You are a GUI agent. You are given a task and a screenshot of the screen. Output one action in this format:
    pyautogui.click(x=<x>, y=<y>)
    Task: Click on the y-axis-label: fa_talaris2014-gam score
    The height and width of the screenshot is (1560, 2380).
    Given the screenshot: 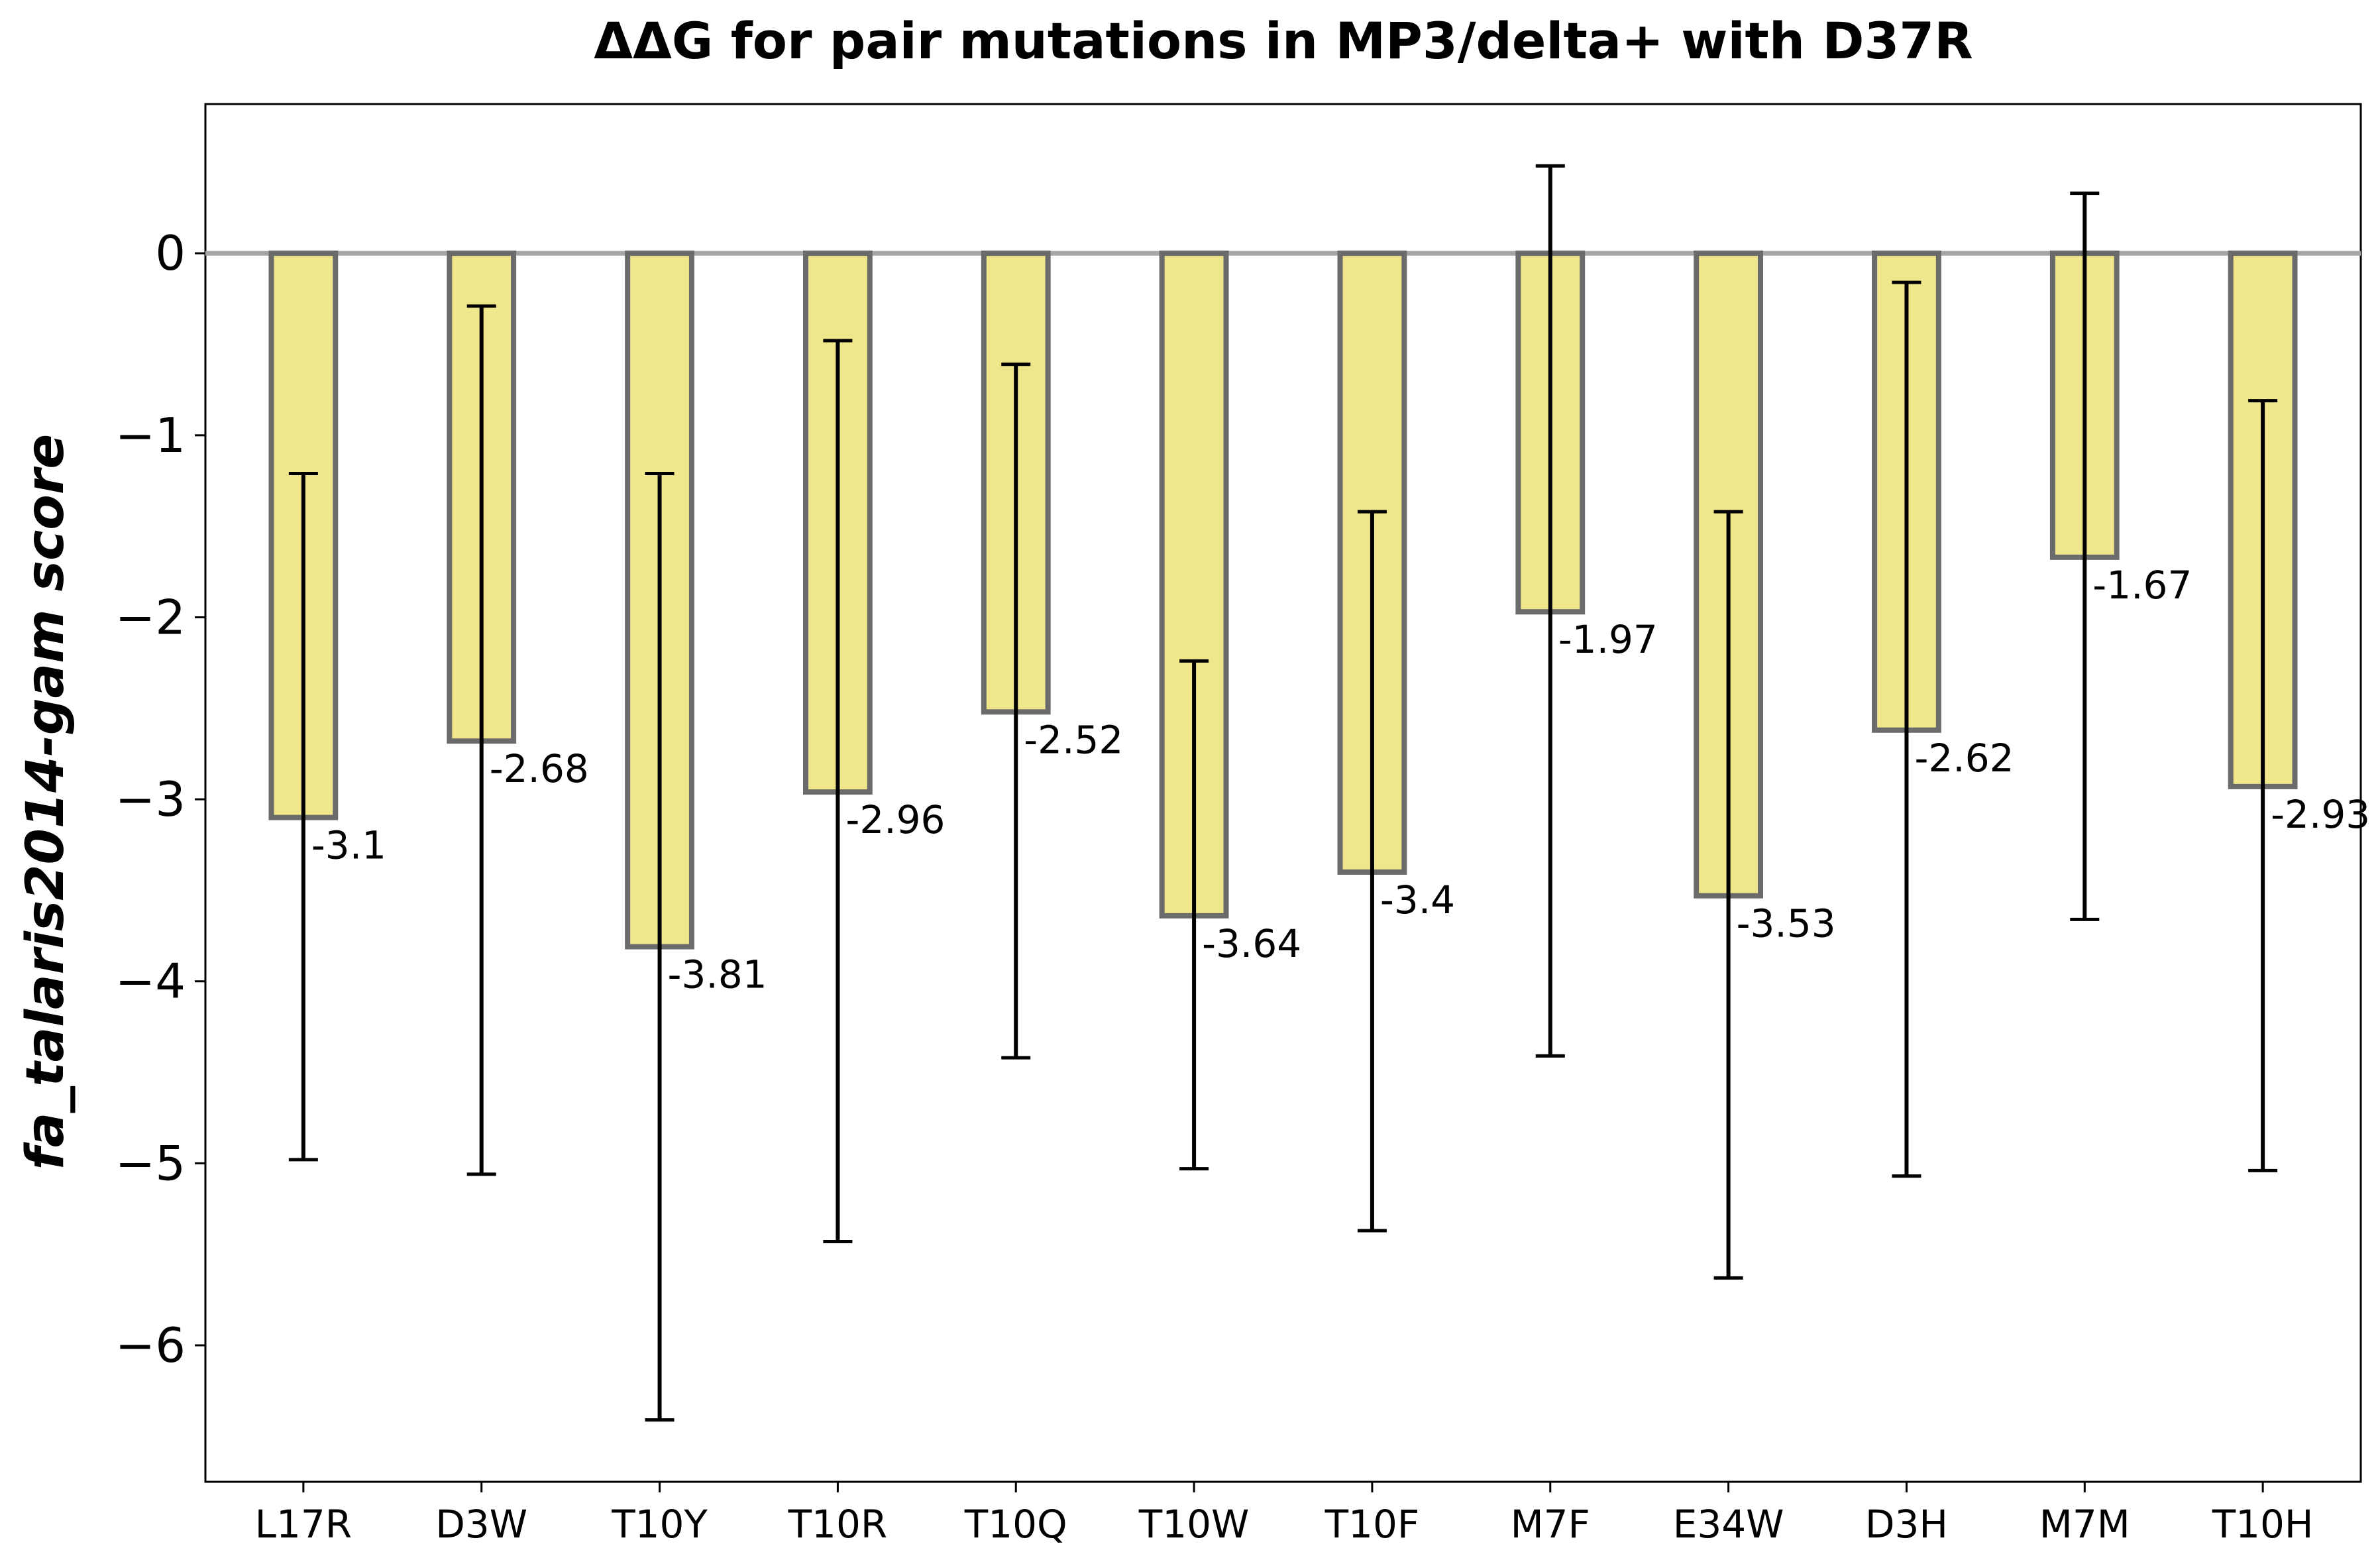 What is the action you would take?
    pyautogui.click(x=46, y=802)
    